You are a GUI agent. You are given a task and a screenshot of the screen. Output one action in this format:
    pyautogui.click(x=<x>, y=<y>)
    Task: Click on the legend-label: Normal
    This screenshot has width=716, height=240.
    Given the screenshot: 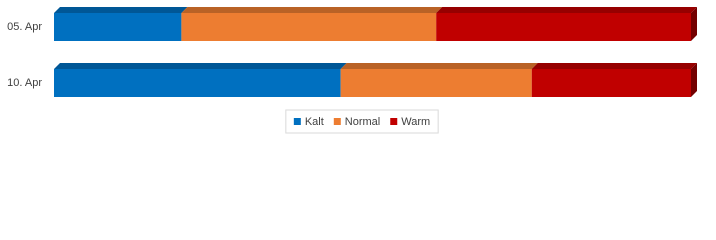 What is the action you would take?
    pyautogui.click(x=362, y=122)
    